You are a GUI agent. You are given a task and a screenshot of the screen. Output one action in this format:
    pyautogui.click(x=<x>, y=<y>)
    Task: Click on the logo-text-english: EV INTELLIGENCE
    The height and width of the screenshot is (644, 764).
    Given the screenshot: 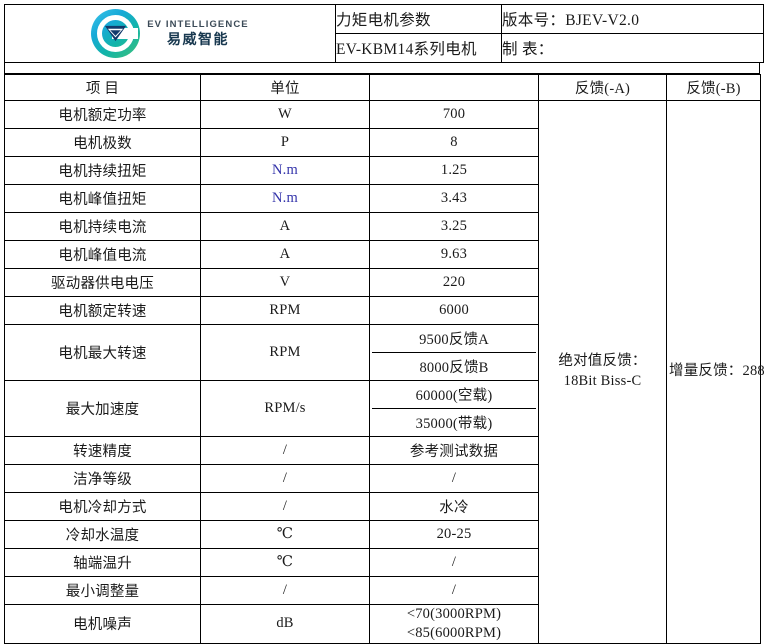 What is the action you would take?
    pyautogui.click(x=198, y=25)
    